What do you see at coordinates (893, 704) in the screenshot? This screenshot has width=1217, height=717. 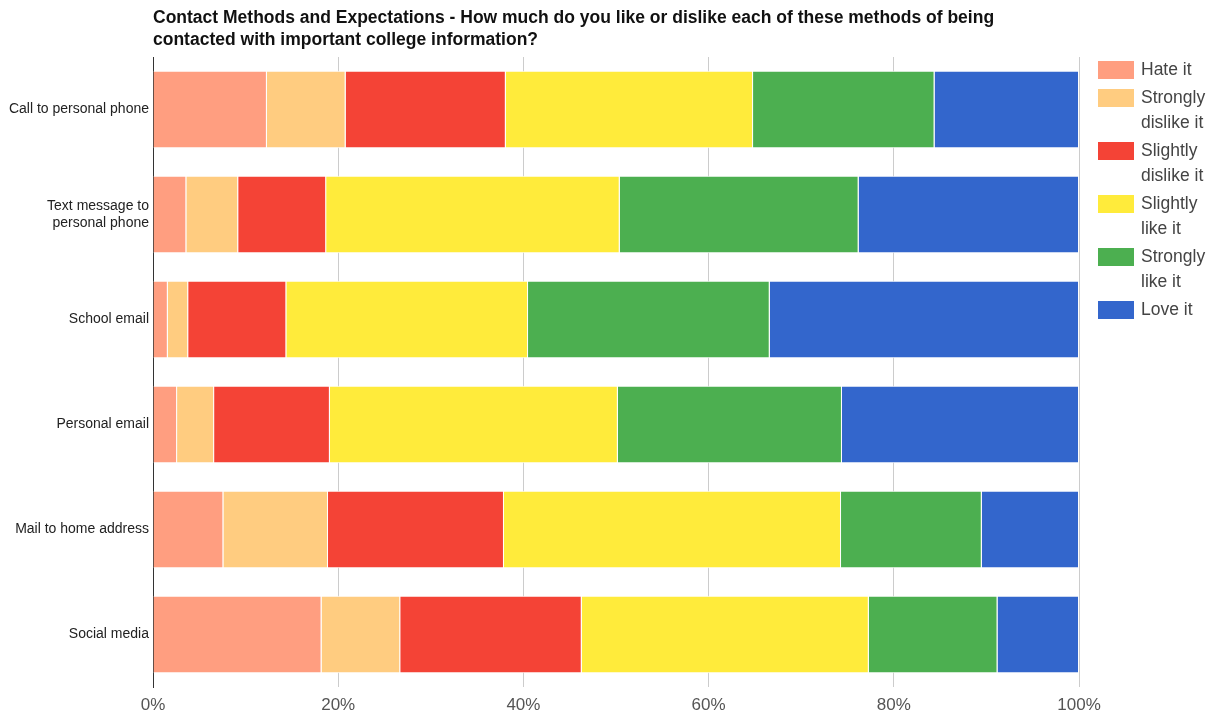 I see `x-tick-label: 80%` at bounding box center [893, 704].